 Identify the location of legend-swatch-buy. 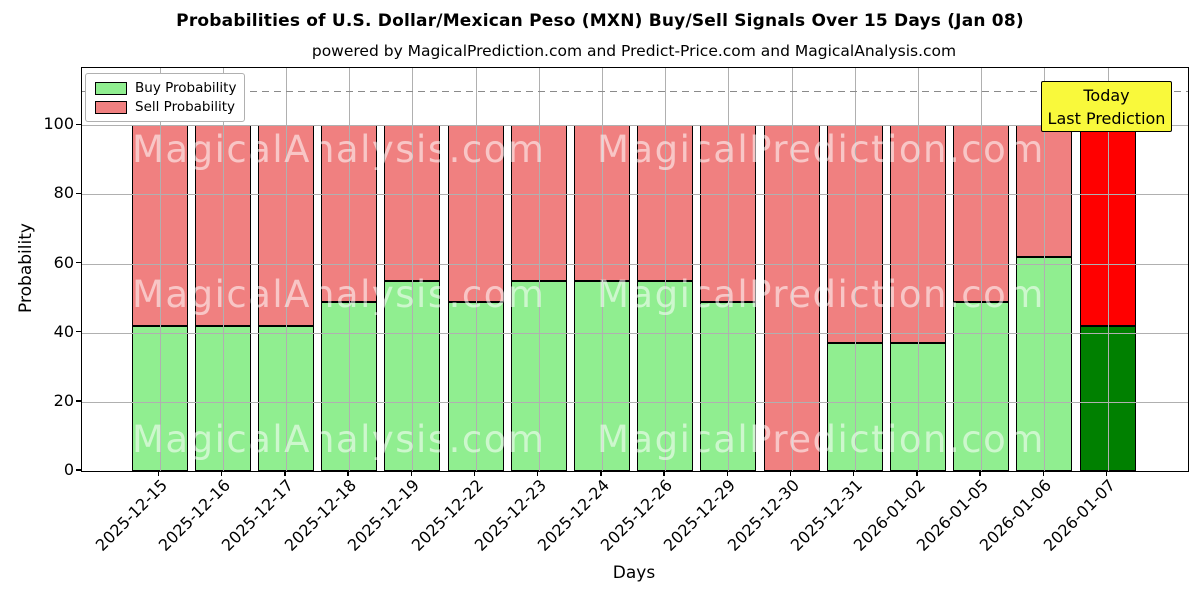
(111, 88).